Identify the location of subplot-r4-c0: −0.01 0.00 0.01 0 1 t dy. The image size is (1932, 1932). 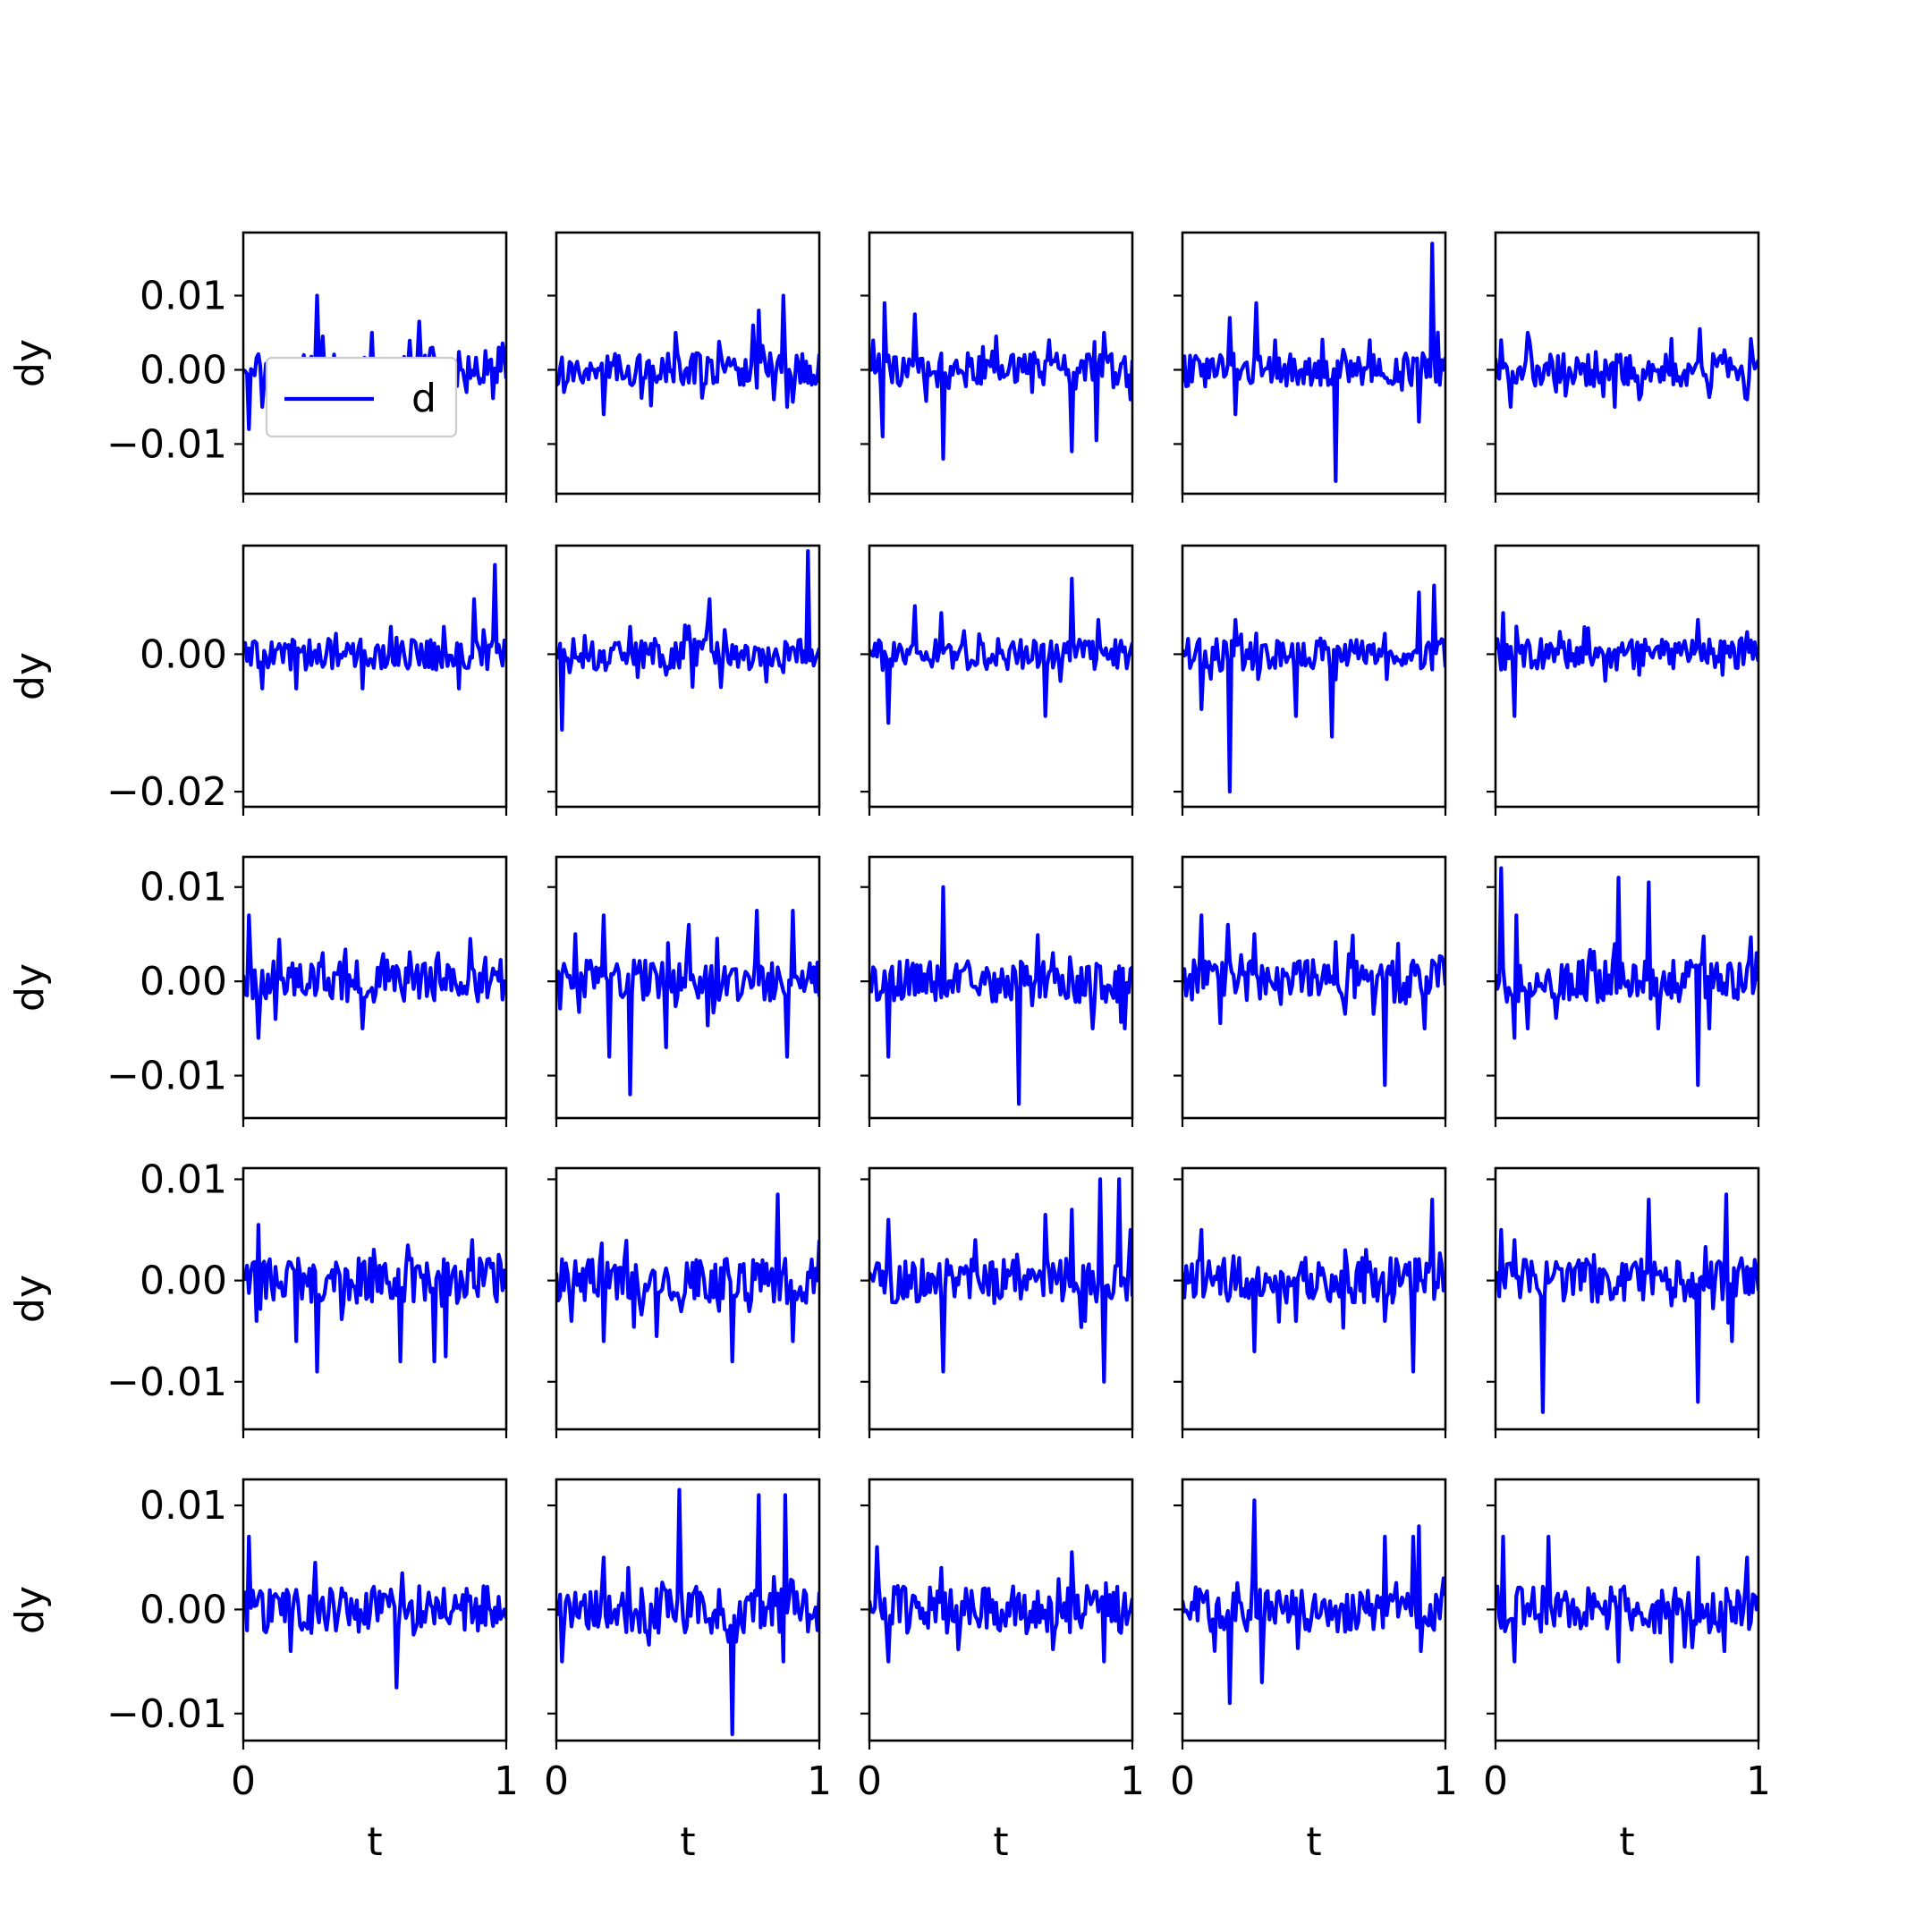
(263, 1671).